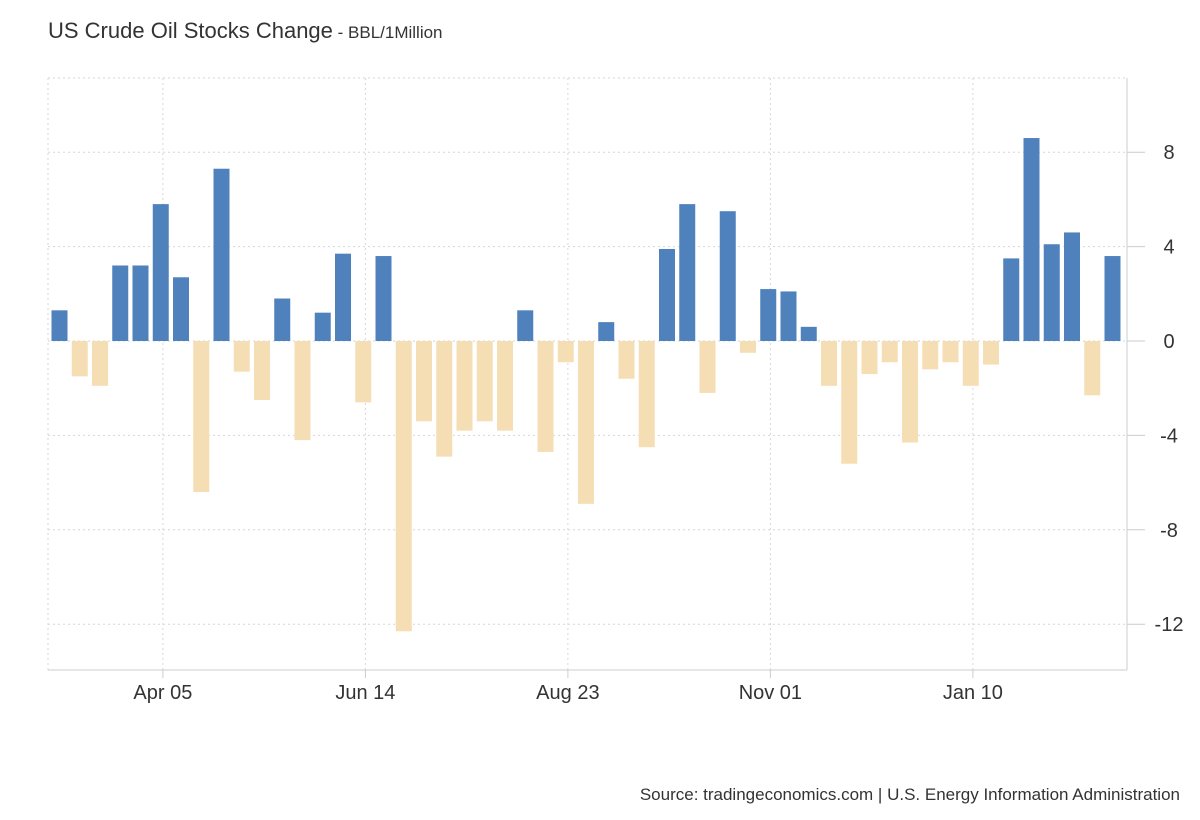 This screenshot has height=820, width=1200. I want to click on y-tick-label: 8, so click(1168, 153).